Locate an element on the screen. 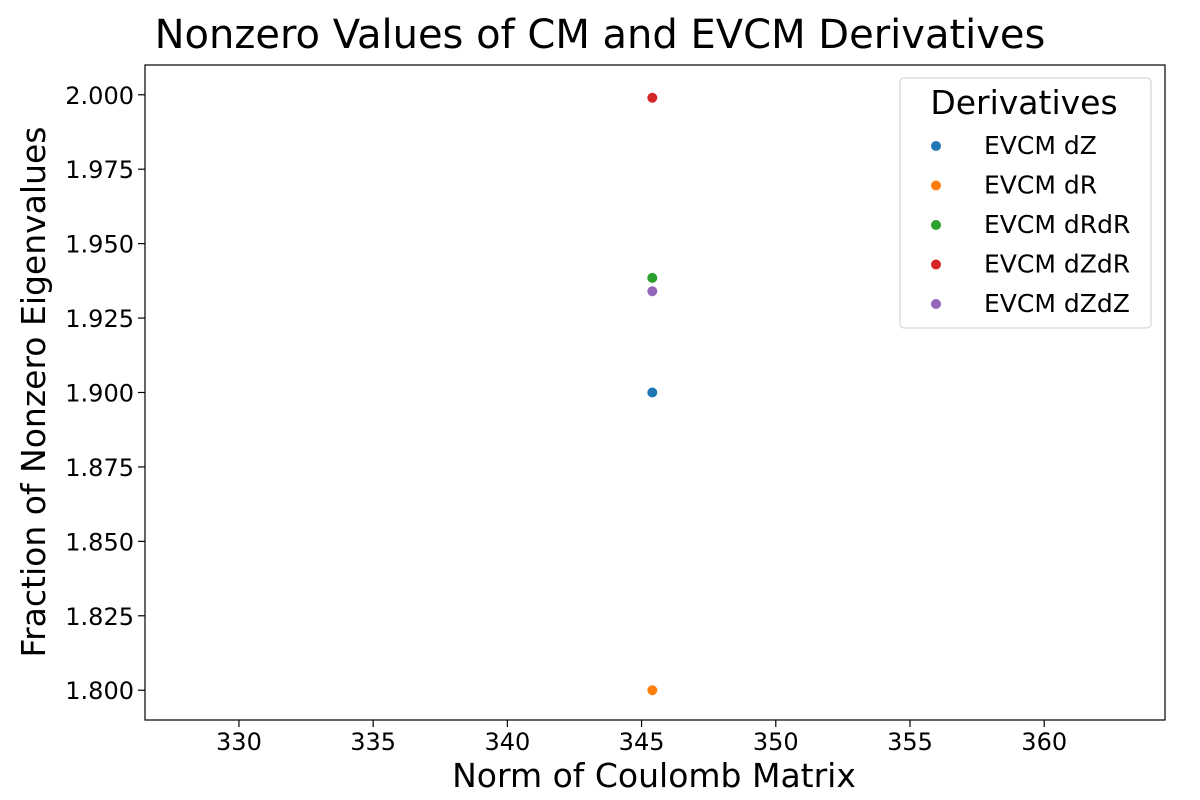 This screenshot has height=800, width=1200. x-tick-label: 330 is located at coordinates (239, 742).